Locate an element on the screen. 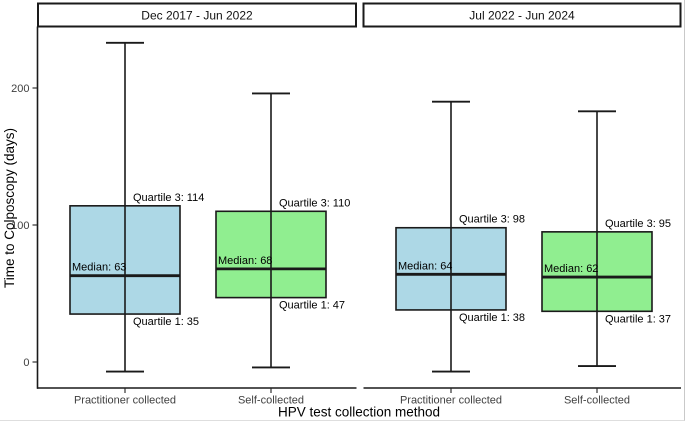 This screenshot has height=426, width=685. facet-strip-left-label: Dec 2017 - Jun 2022 is located at coordinates (197, 16).